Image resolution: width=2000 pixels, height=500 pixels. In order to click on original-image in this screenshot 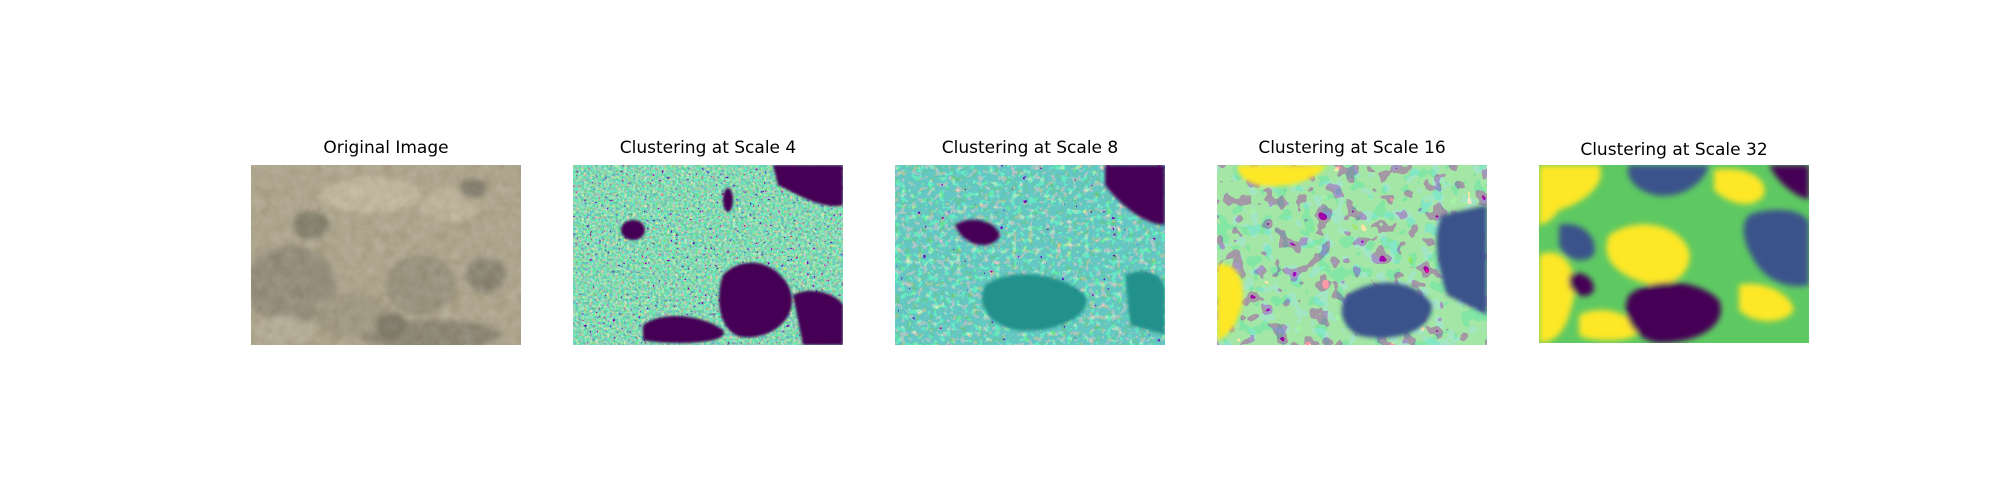, I will do `click(386, 255)`.